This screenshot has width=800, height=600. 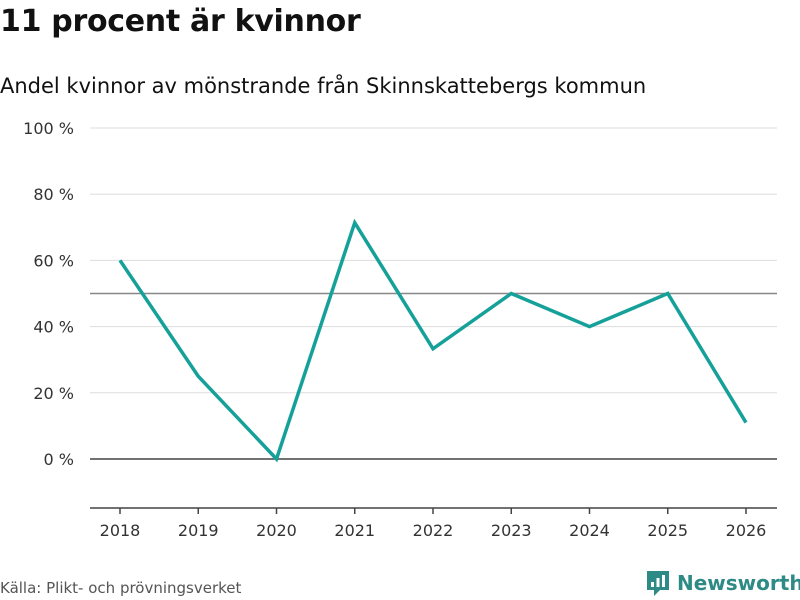 I want to click on y-tick-label: 100 %, so click(x=48, y=128).